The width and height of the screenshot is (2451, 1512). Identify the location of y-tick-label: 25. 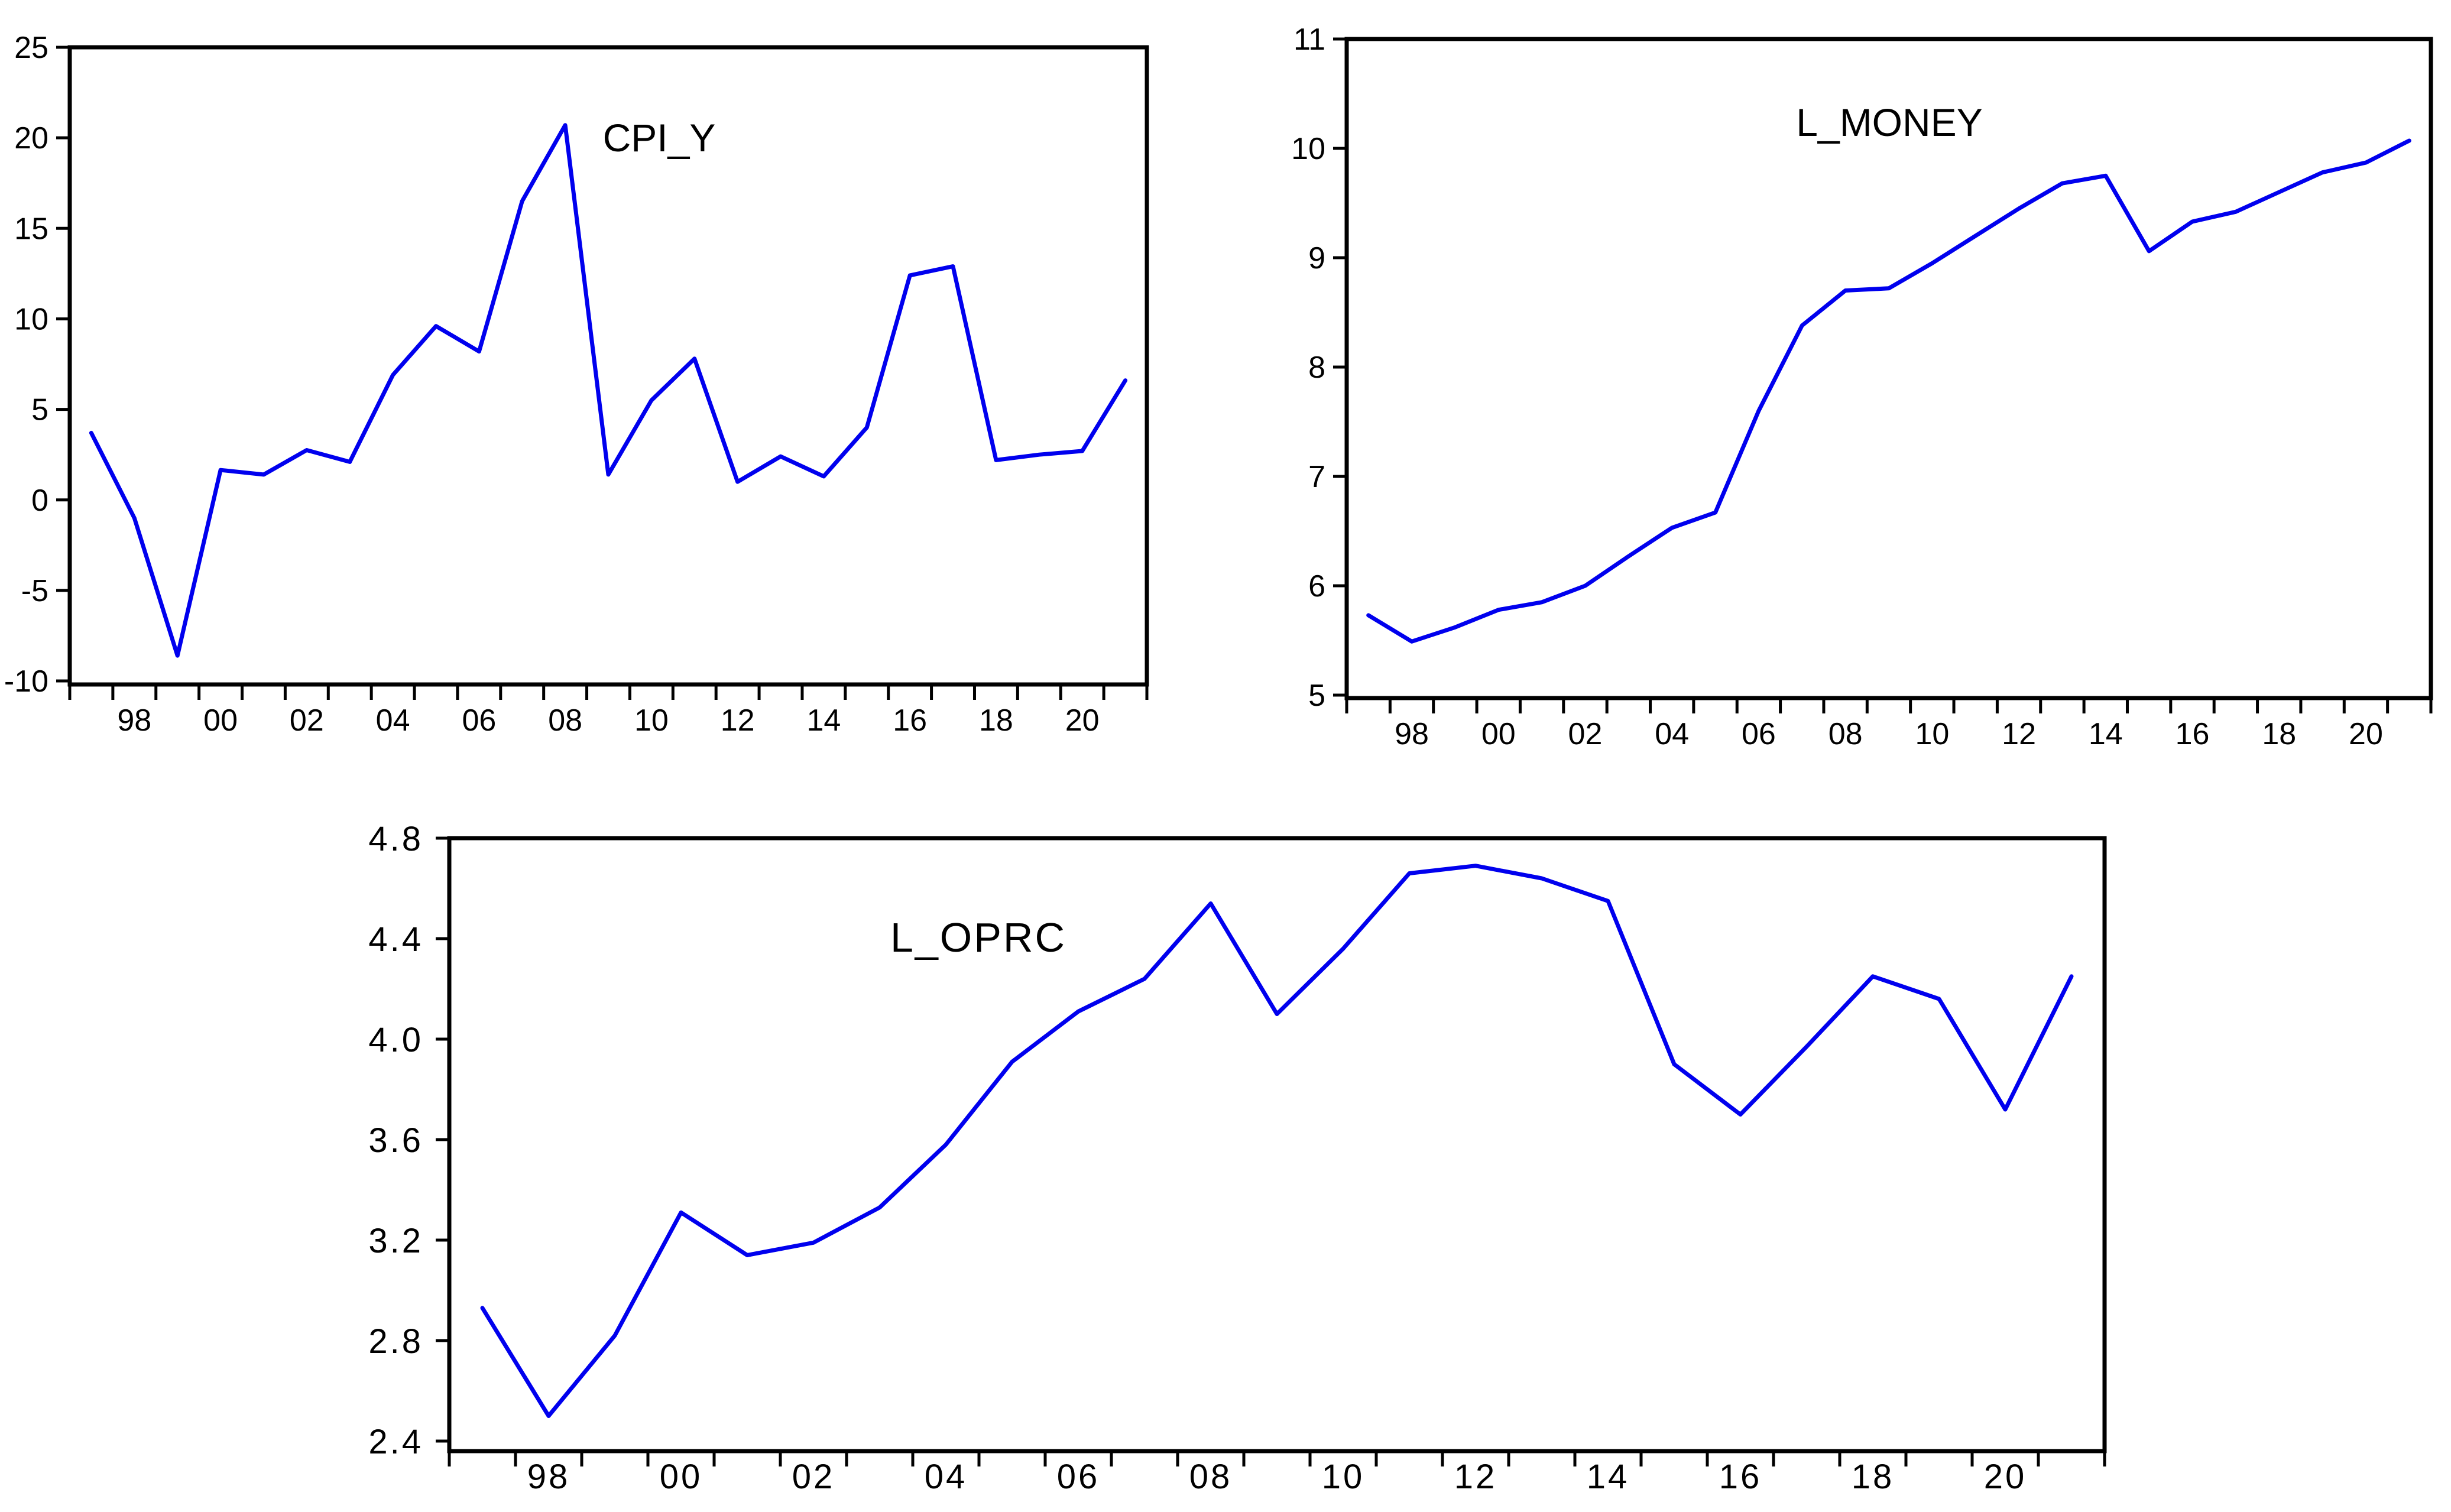
(31, 48).